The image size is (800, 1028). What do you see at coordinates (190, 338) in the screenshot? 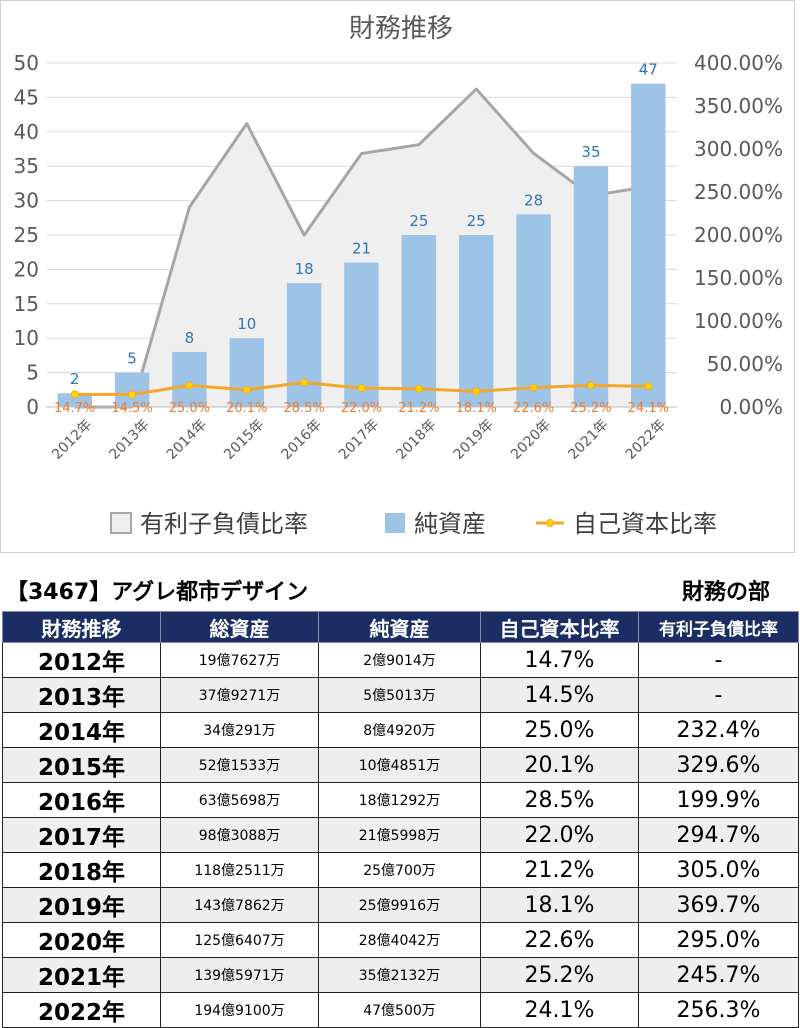
I see `bar-value-label: 8` at bounding box center [190, 338].